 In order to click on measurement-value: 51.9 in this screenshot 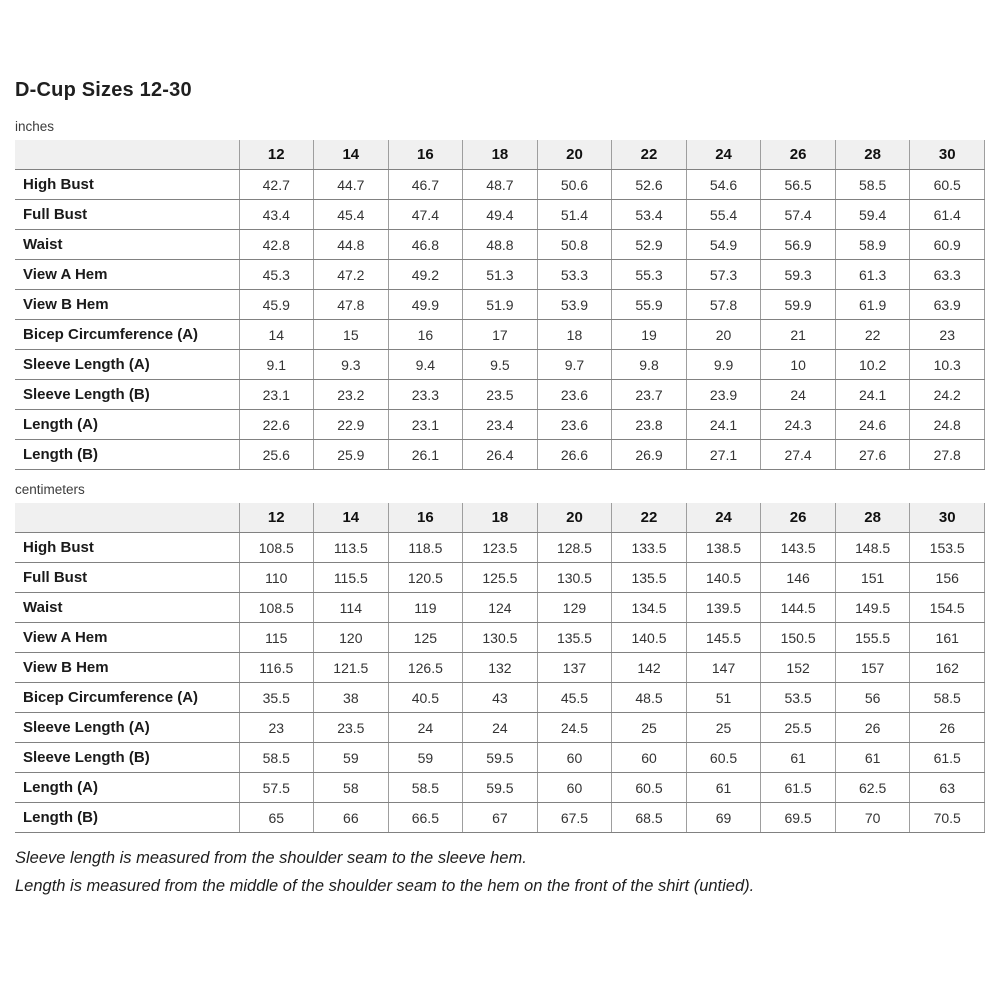, I will do `click(500, 304)`.